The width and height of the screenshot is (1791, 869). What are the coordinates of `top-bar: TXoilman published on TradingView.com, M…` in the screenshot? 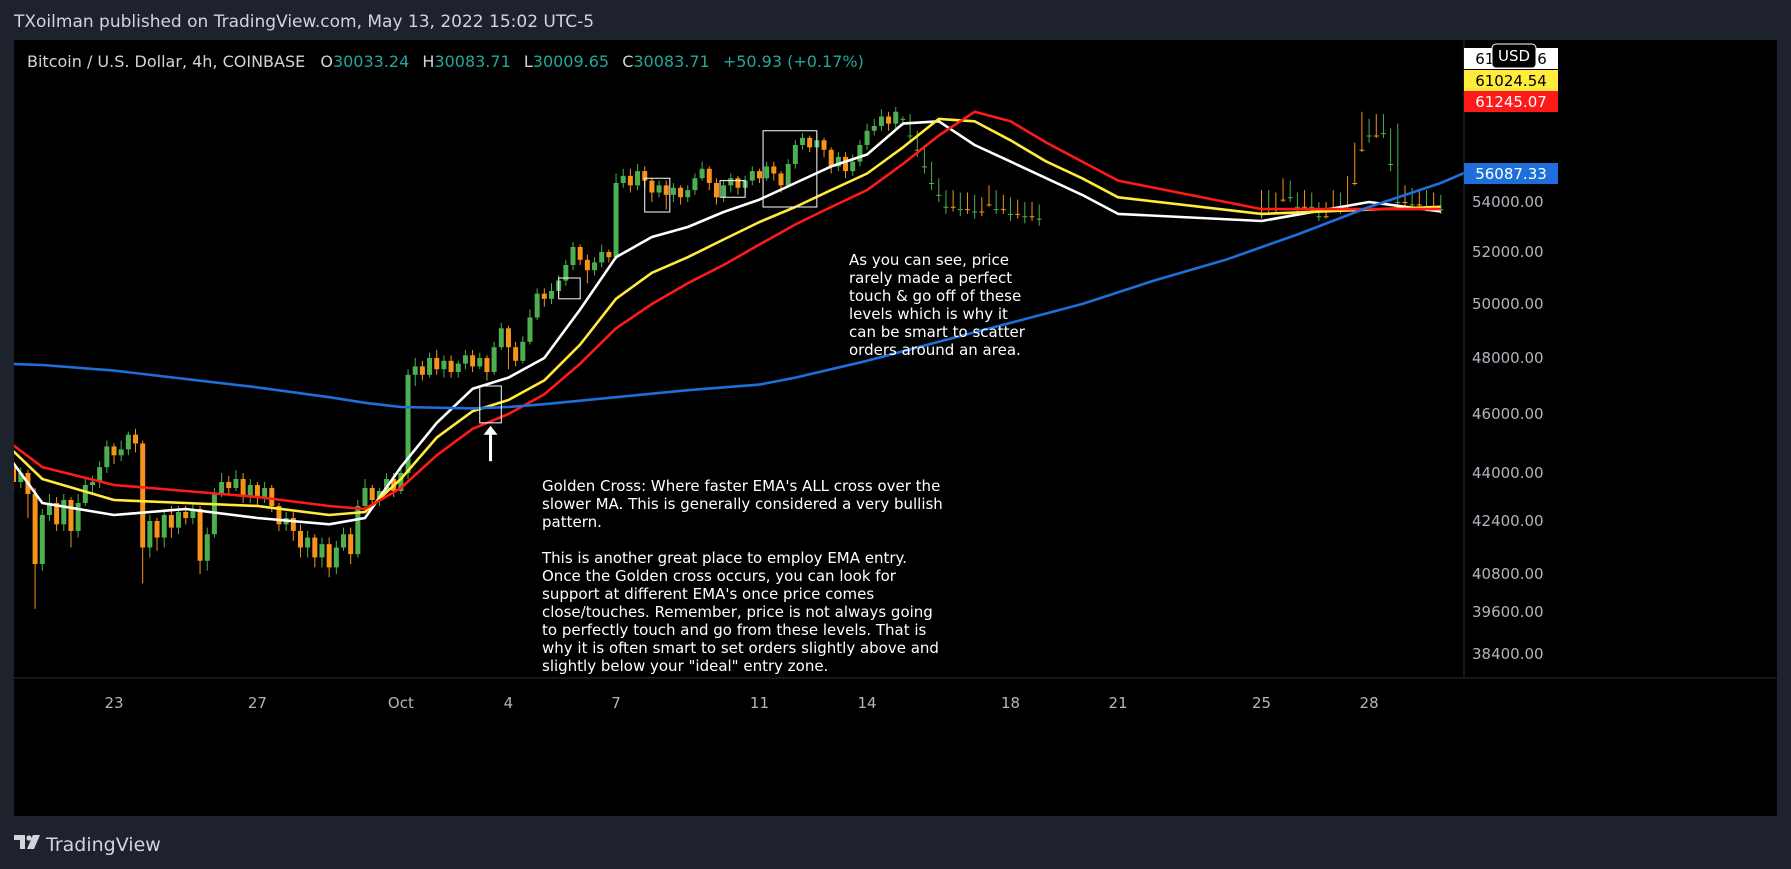 It's located at (895, 20).